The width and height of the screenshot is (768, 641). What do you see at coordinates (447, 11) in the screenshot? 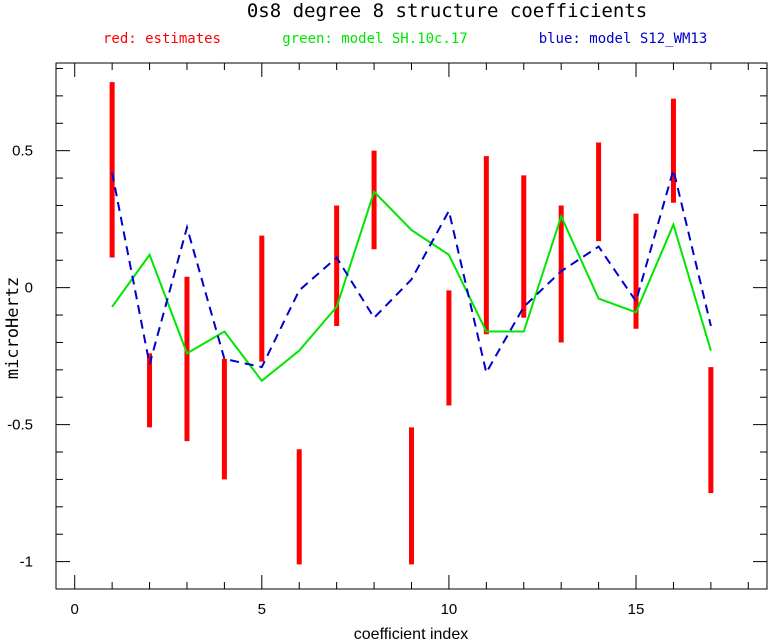
I see `chart-title: 0s8 degree 8 structure coefficients` at bounding box center [447, 11].